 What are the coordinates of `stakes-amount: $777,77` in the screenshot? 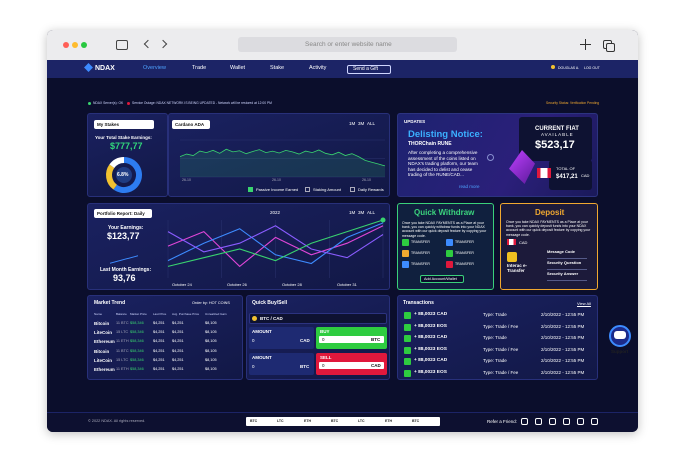 It's located at (126, 146).